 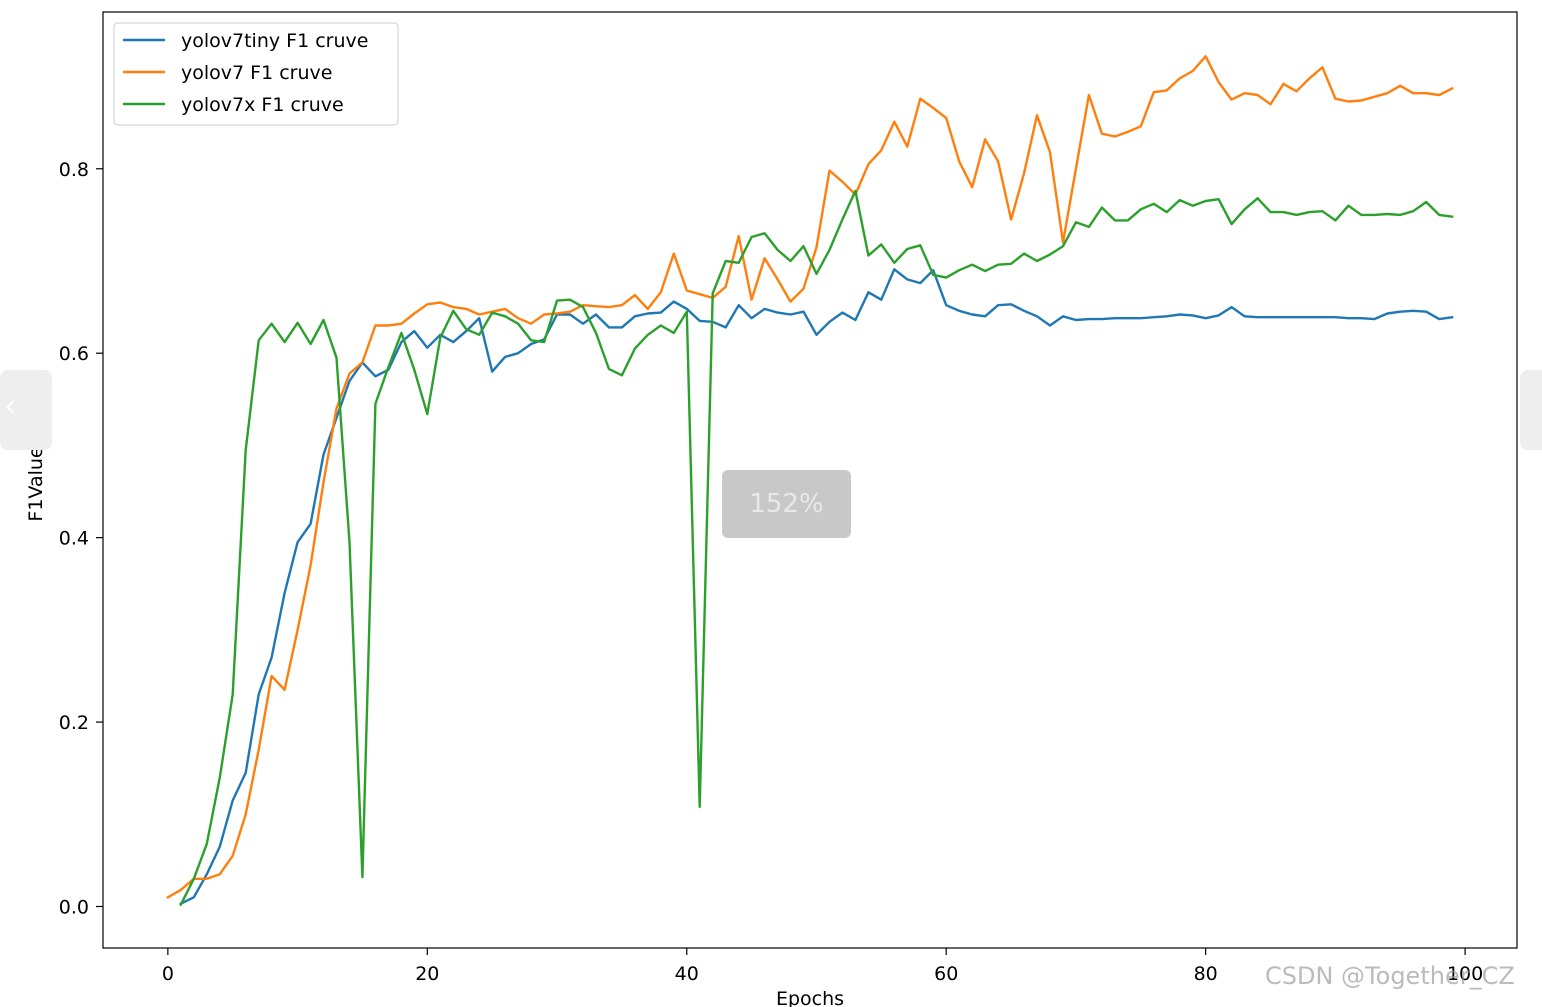 What do you see at coordinates (168, 974) in the screenshot?
I see `x-tick-label: 0` at bounding box center [168, 974].